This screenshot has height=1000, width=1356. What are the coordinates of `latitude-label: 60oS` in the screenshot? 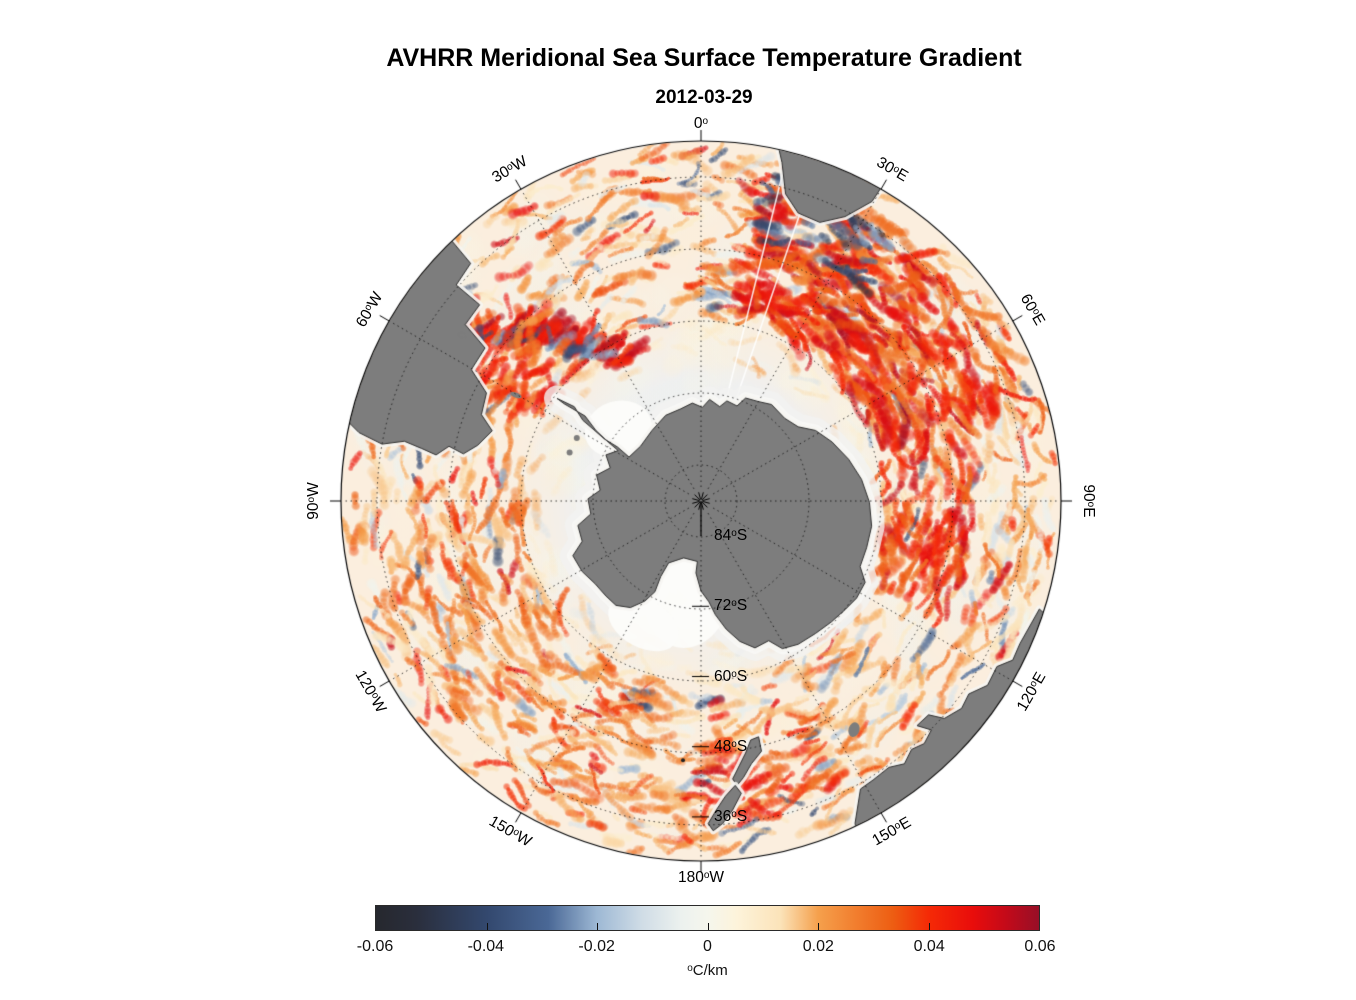 It's located at (731, 676).